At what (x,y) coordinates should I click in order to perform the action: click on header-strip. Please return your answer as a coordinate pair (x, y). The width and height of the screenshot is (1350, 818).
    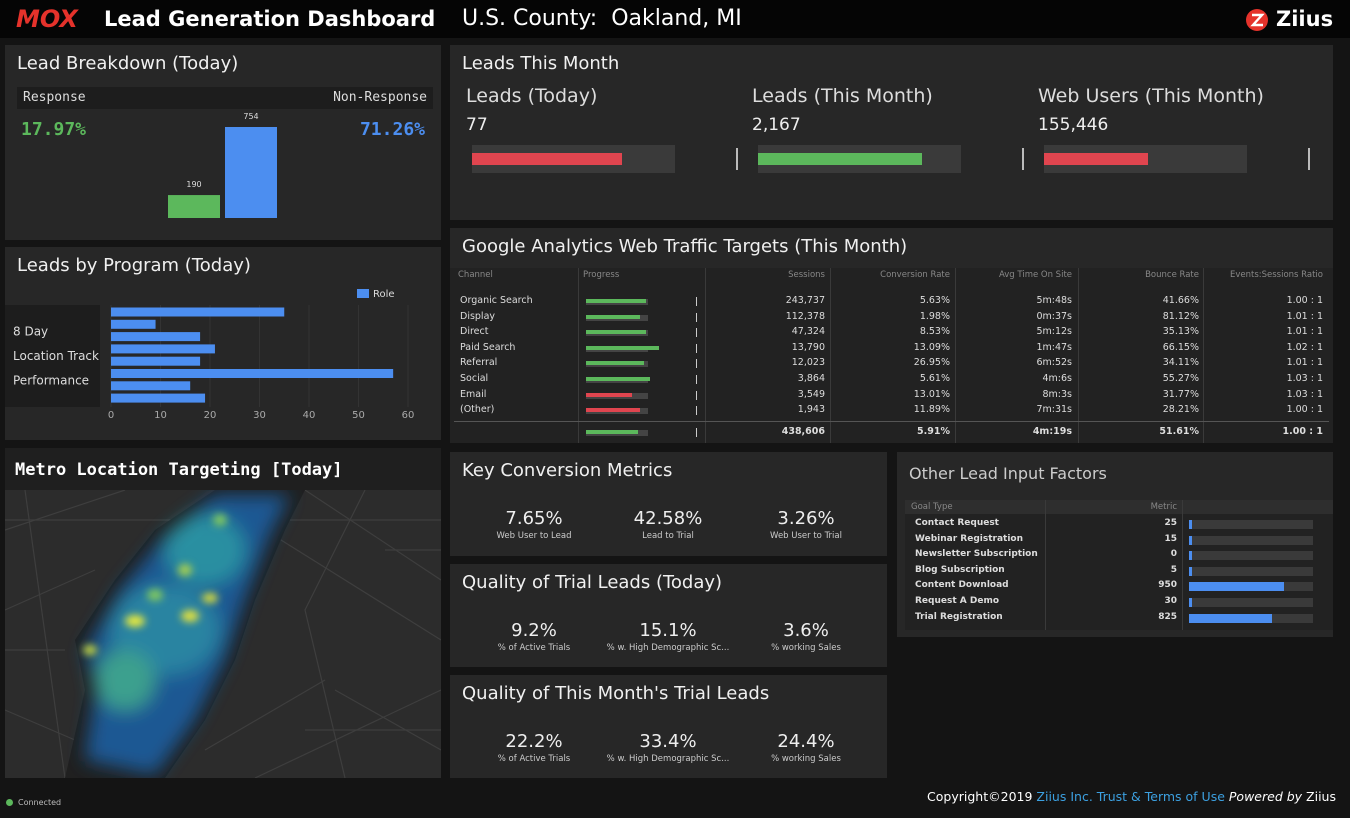
    Looking at the image, I should click on (225, 98).